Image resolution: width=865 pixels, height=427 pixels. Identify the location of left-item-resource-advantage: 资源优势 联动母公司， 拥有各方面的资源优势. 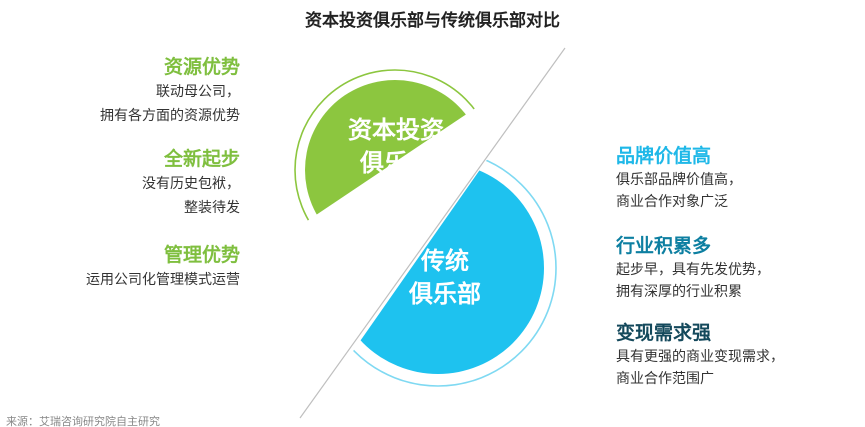
(170, 91).